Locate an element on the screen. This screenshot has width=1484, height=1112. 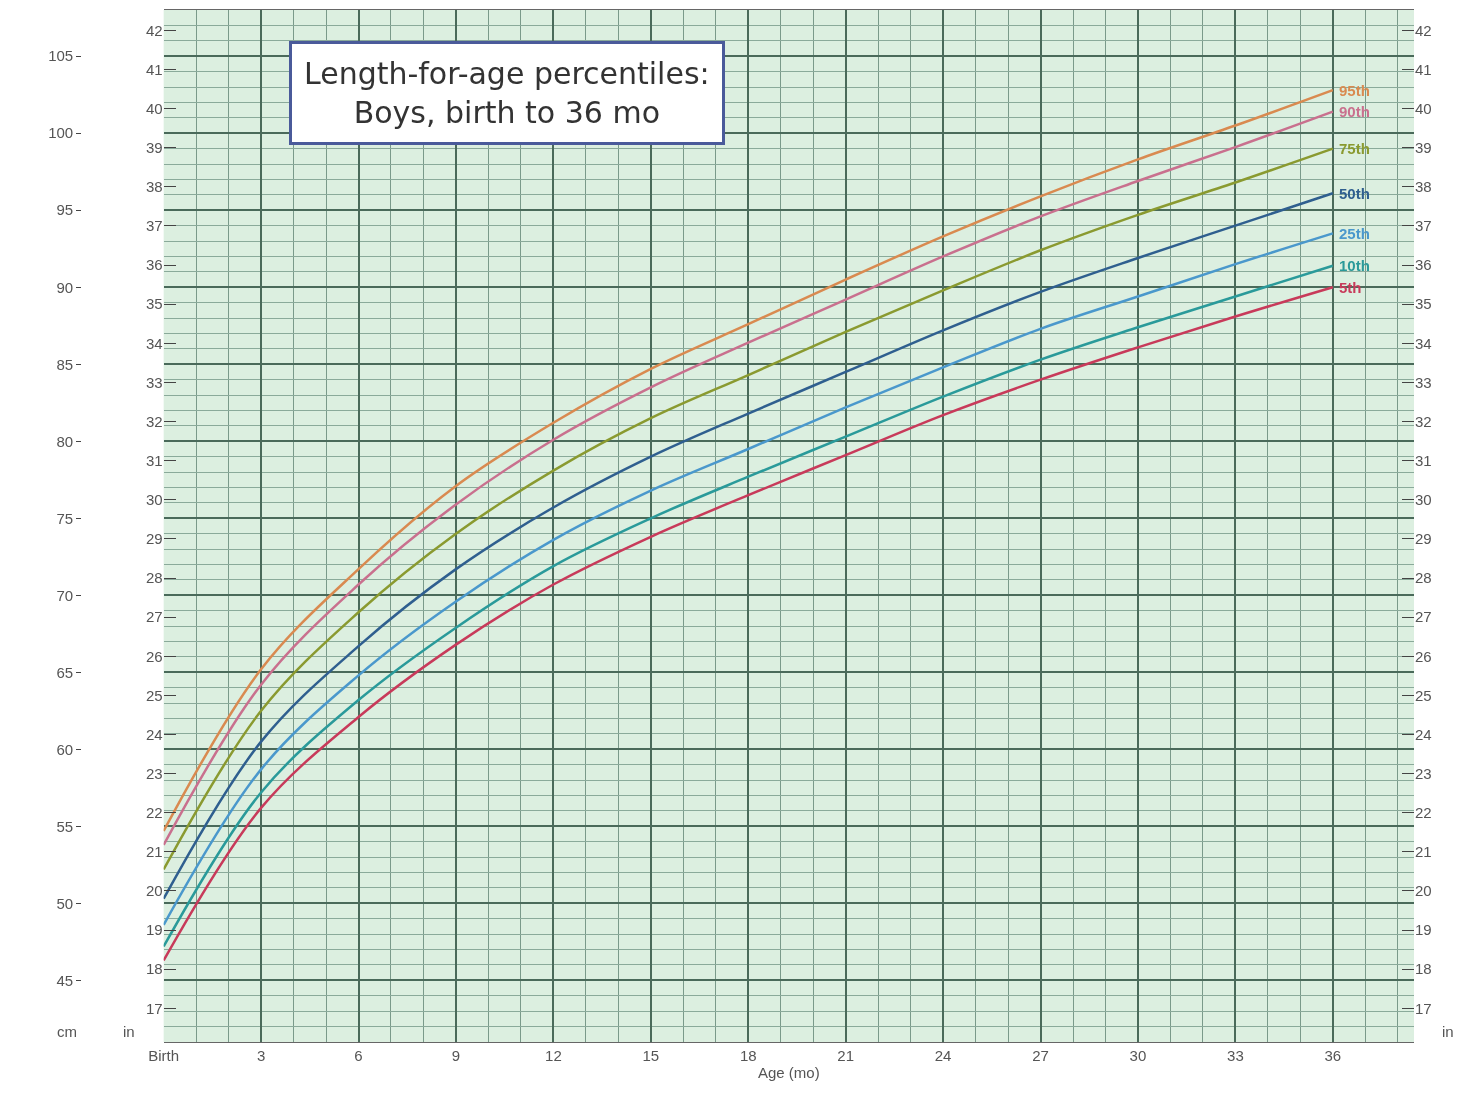
y3-tick-label: 37 is located at coordinates (154, 226).